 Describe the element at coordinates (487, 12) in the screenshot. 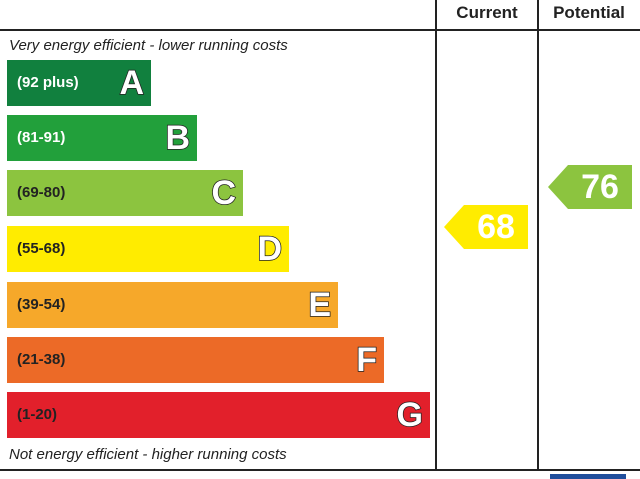

I see `header-current: Current` at that location.